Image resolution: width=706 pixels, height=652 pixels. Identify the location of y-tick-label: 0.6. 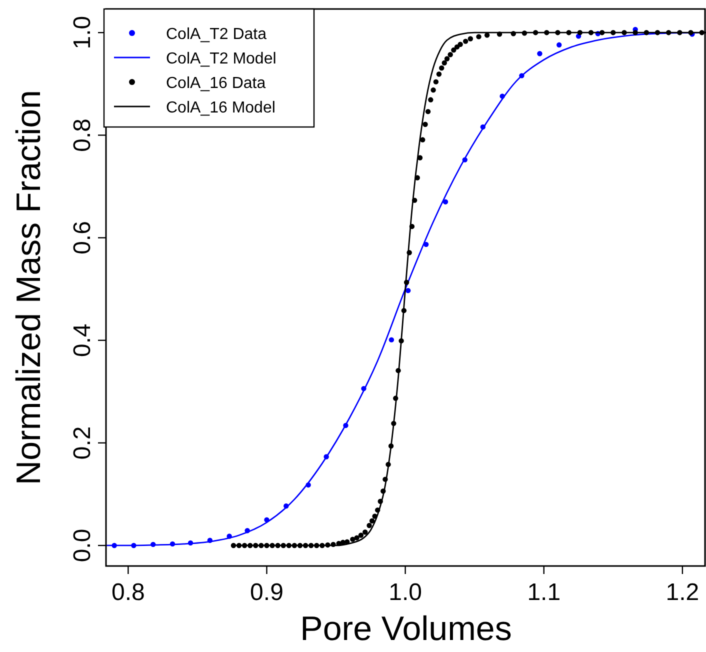
(82, 237).